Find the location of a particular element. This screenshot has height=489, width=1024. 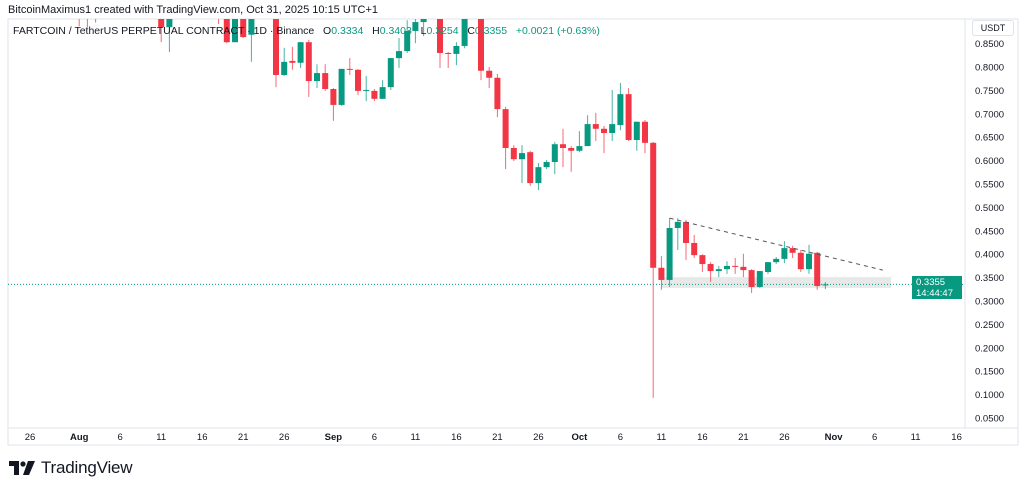

time-tick-label: 6 is located at coordinates (874, 437).